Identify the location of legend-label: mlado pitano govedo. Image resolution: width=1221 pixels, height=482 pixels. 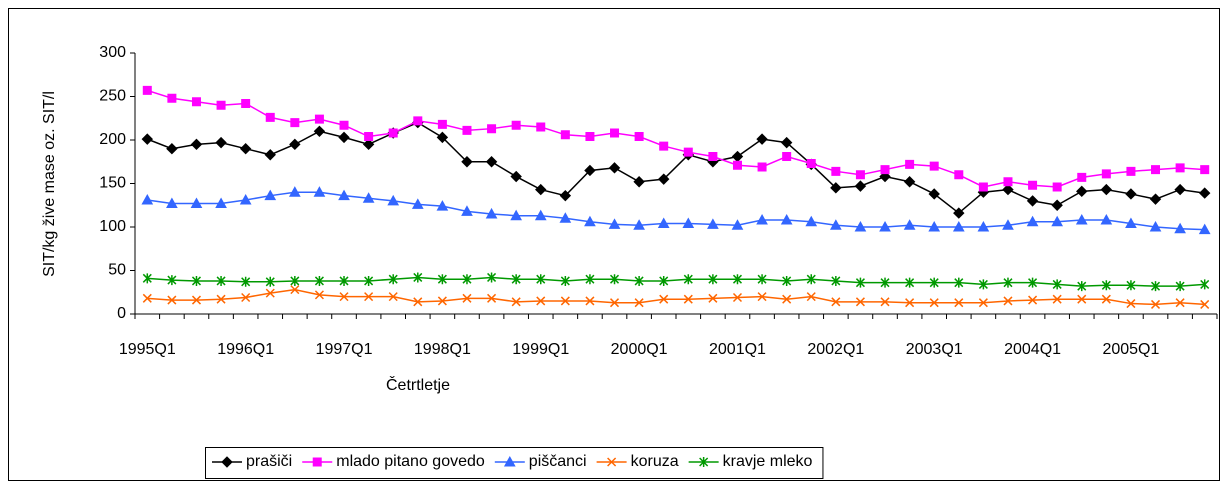
(410, 461).